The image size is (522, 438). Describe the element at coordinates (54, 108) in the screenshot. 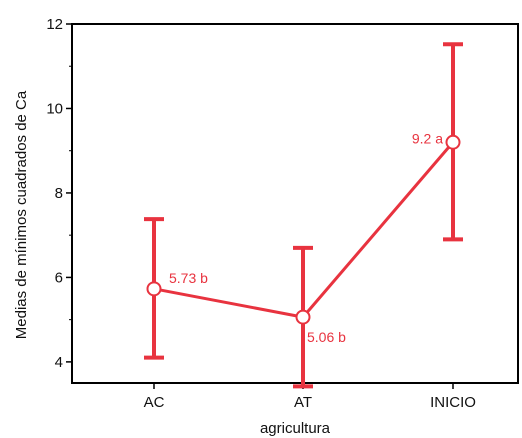

I see `y-tick-label: 10` at that location.